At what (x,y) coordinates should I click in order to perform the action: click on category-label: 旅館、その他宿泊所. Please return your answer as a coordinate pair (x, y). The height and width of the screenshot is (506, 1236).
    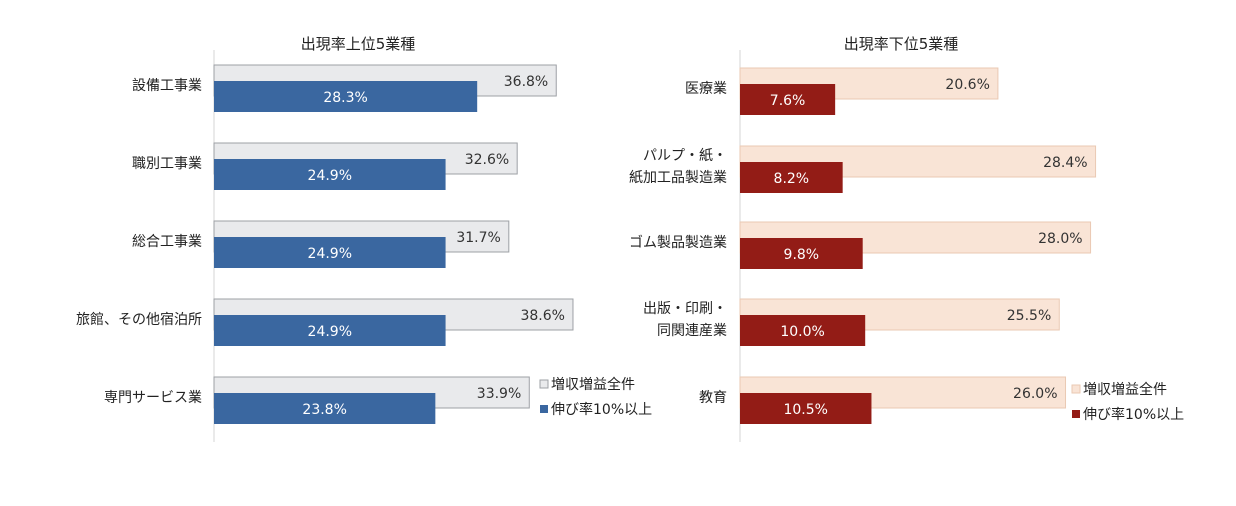
    Looking at the image, I should click on (139, 319).